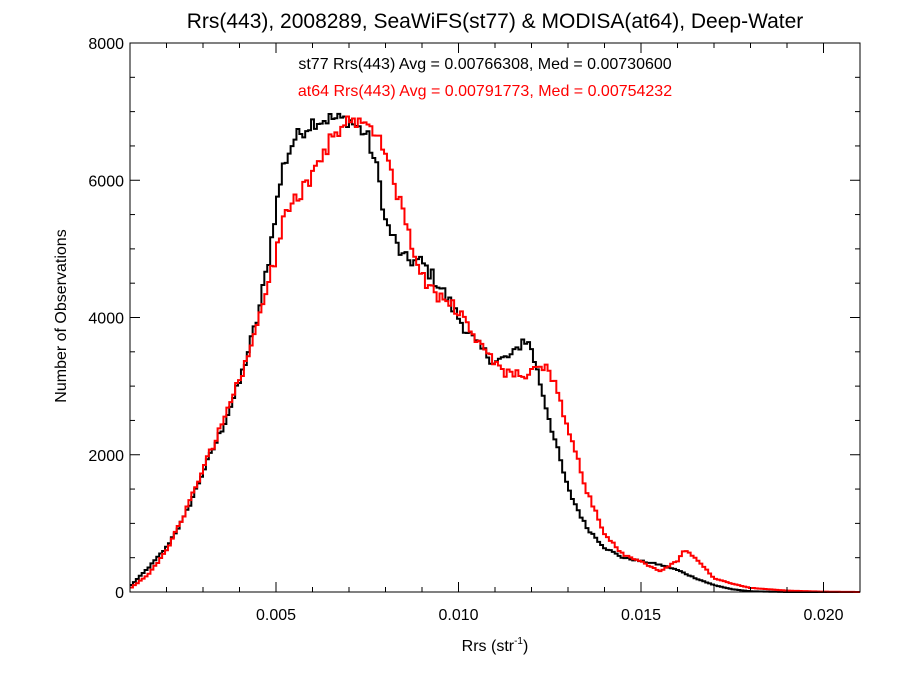 The height and width of the screenshot is (675, 900). I want to click on y-tick-label: 0, so click(119, 593).